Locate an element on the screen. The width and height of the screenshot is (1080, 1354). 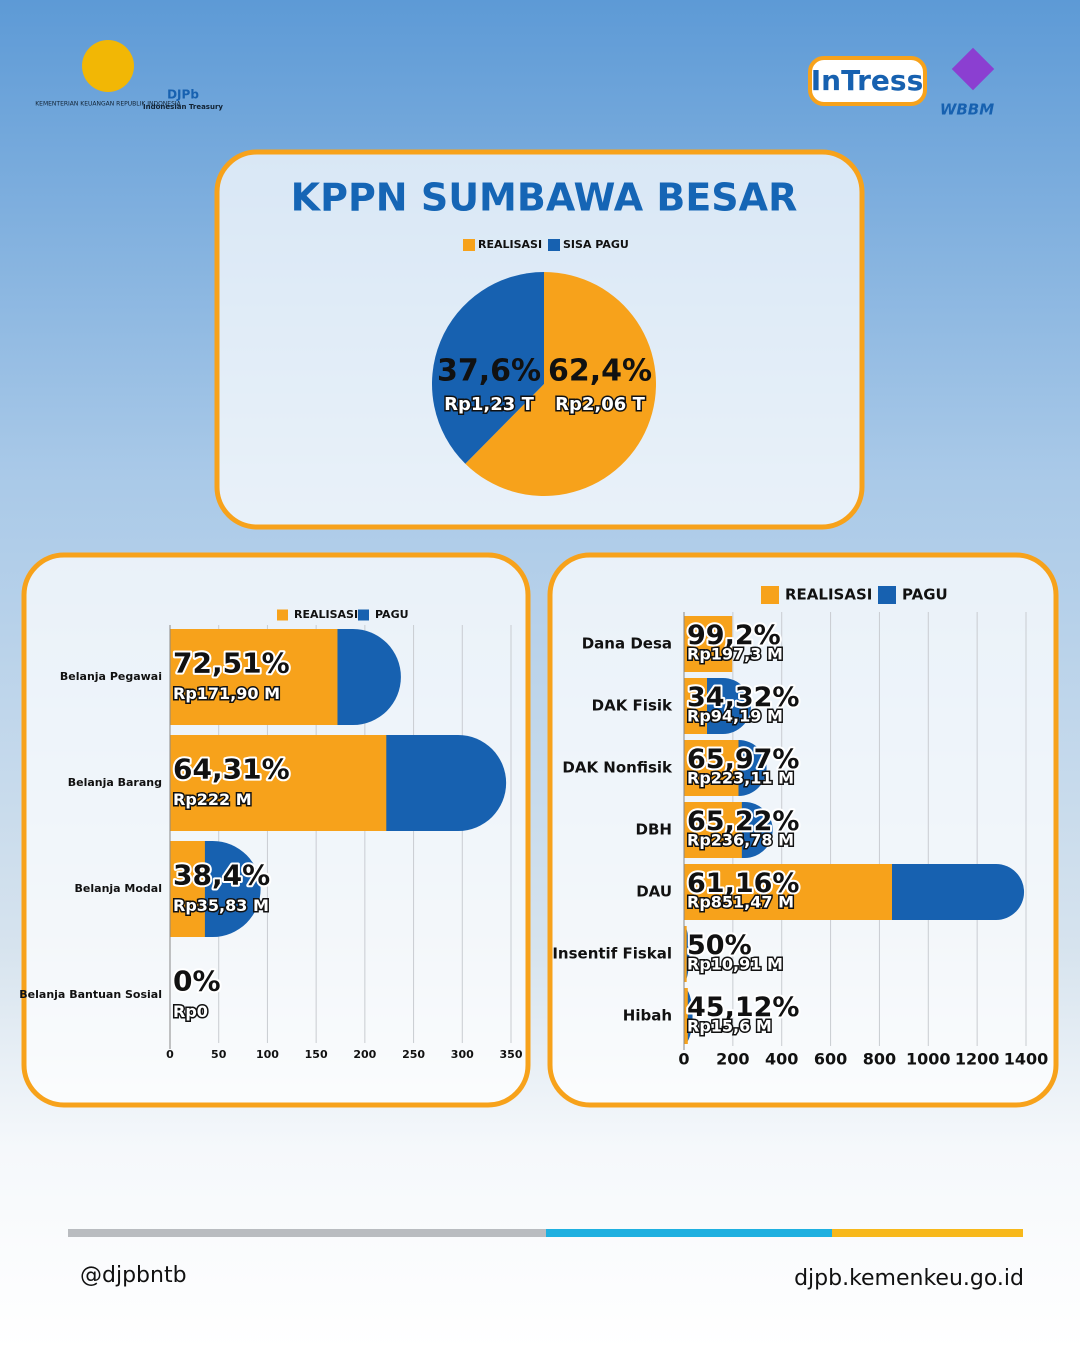
percent-label: 72,51% is located at coordinates (231, 663).